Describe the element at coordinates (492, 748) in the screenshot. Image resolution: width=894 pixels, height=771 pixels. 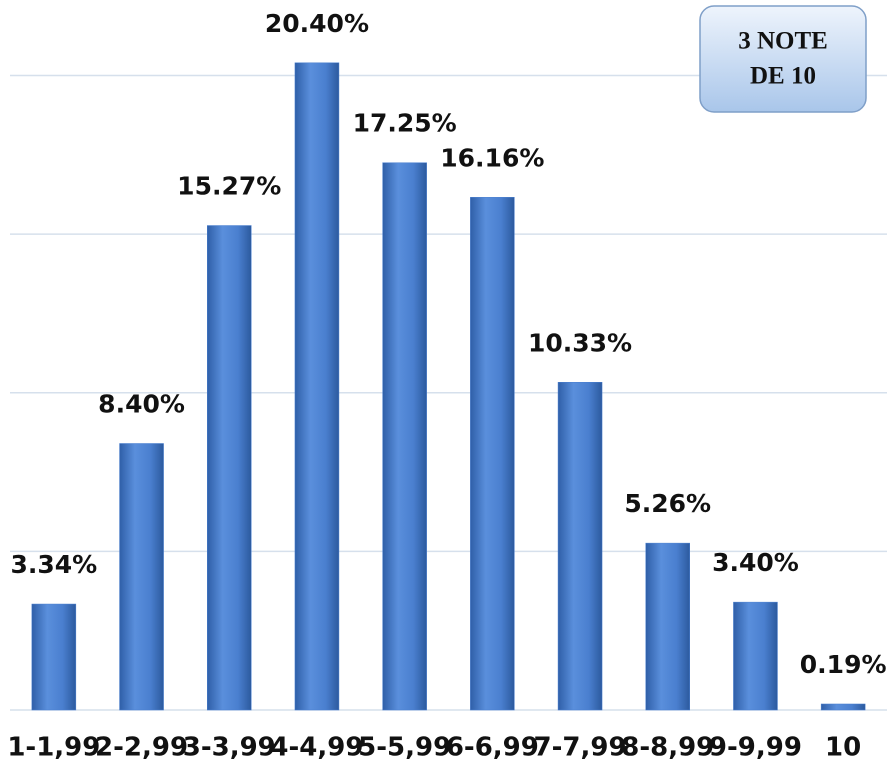
I see `x-tick-label: 6-6,99` at that location.